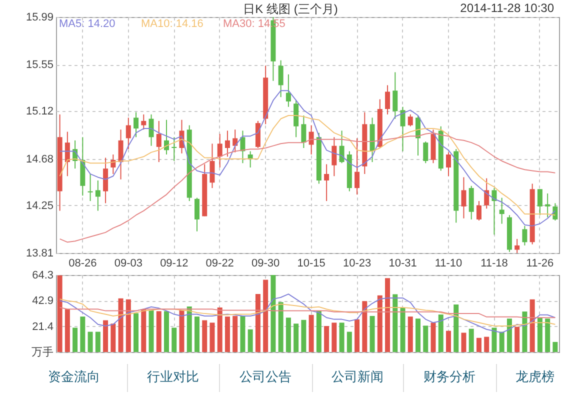 The height and width of the screenshot is (395, 581). Describe the element at coordinates (174, 264) in the screenshot. I see `x-tick-label: 09-12` at that location.